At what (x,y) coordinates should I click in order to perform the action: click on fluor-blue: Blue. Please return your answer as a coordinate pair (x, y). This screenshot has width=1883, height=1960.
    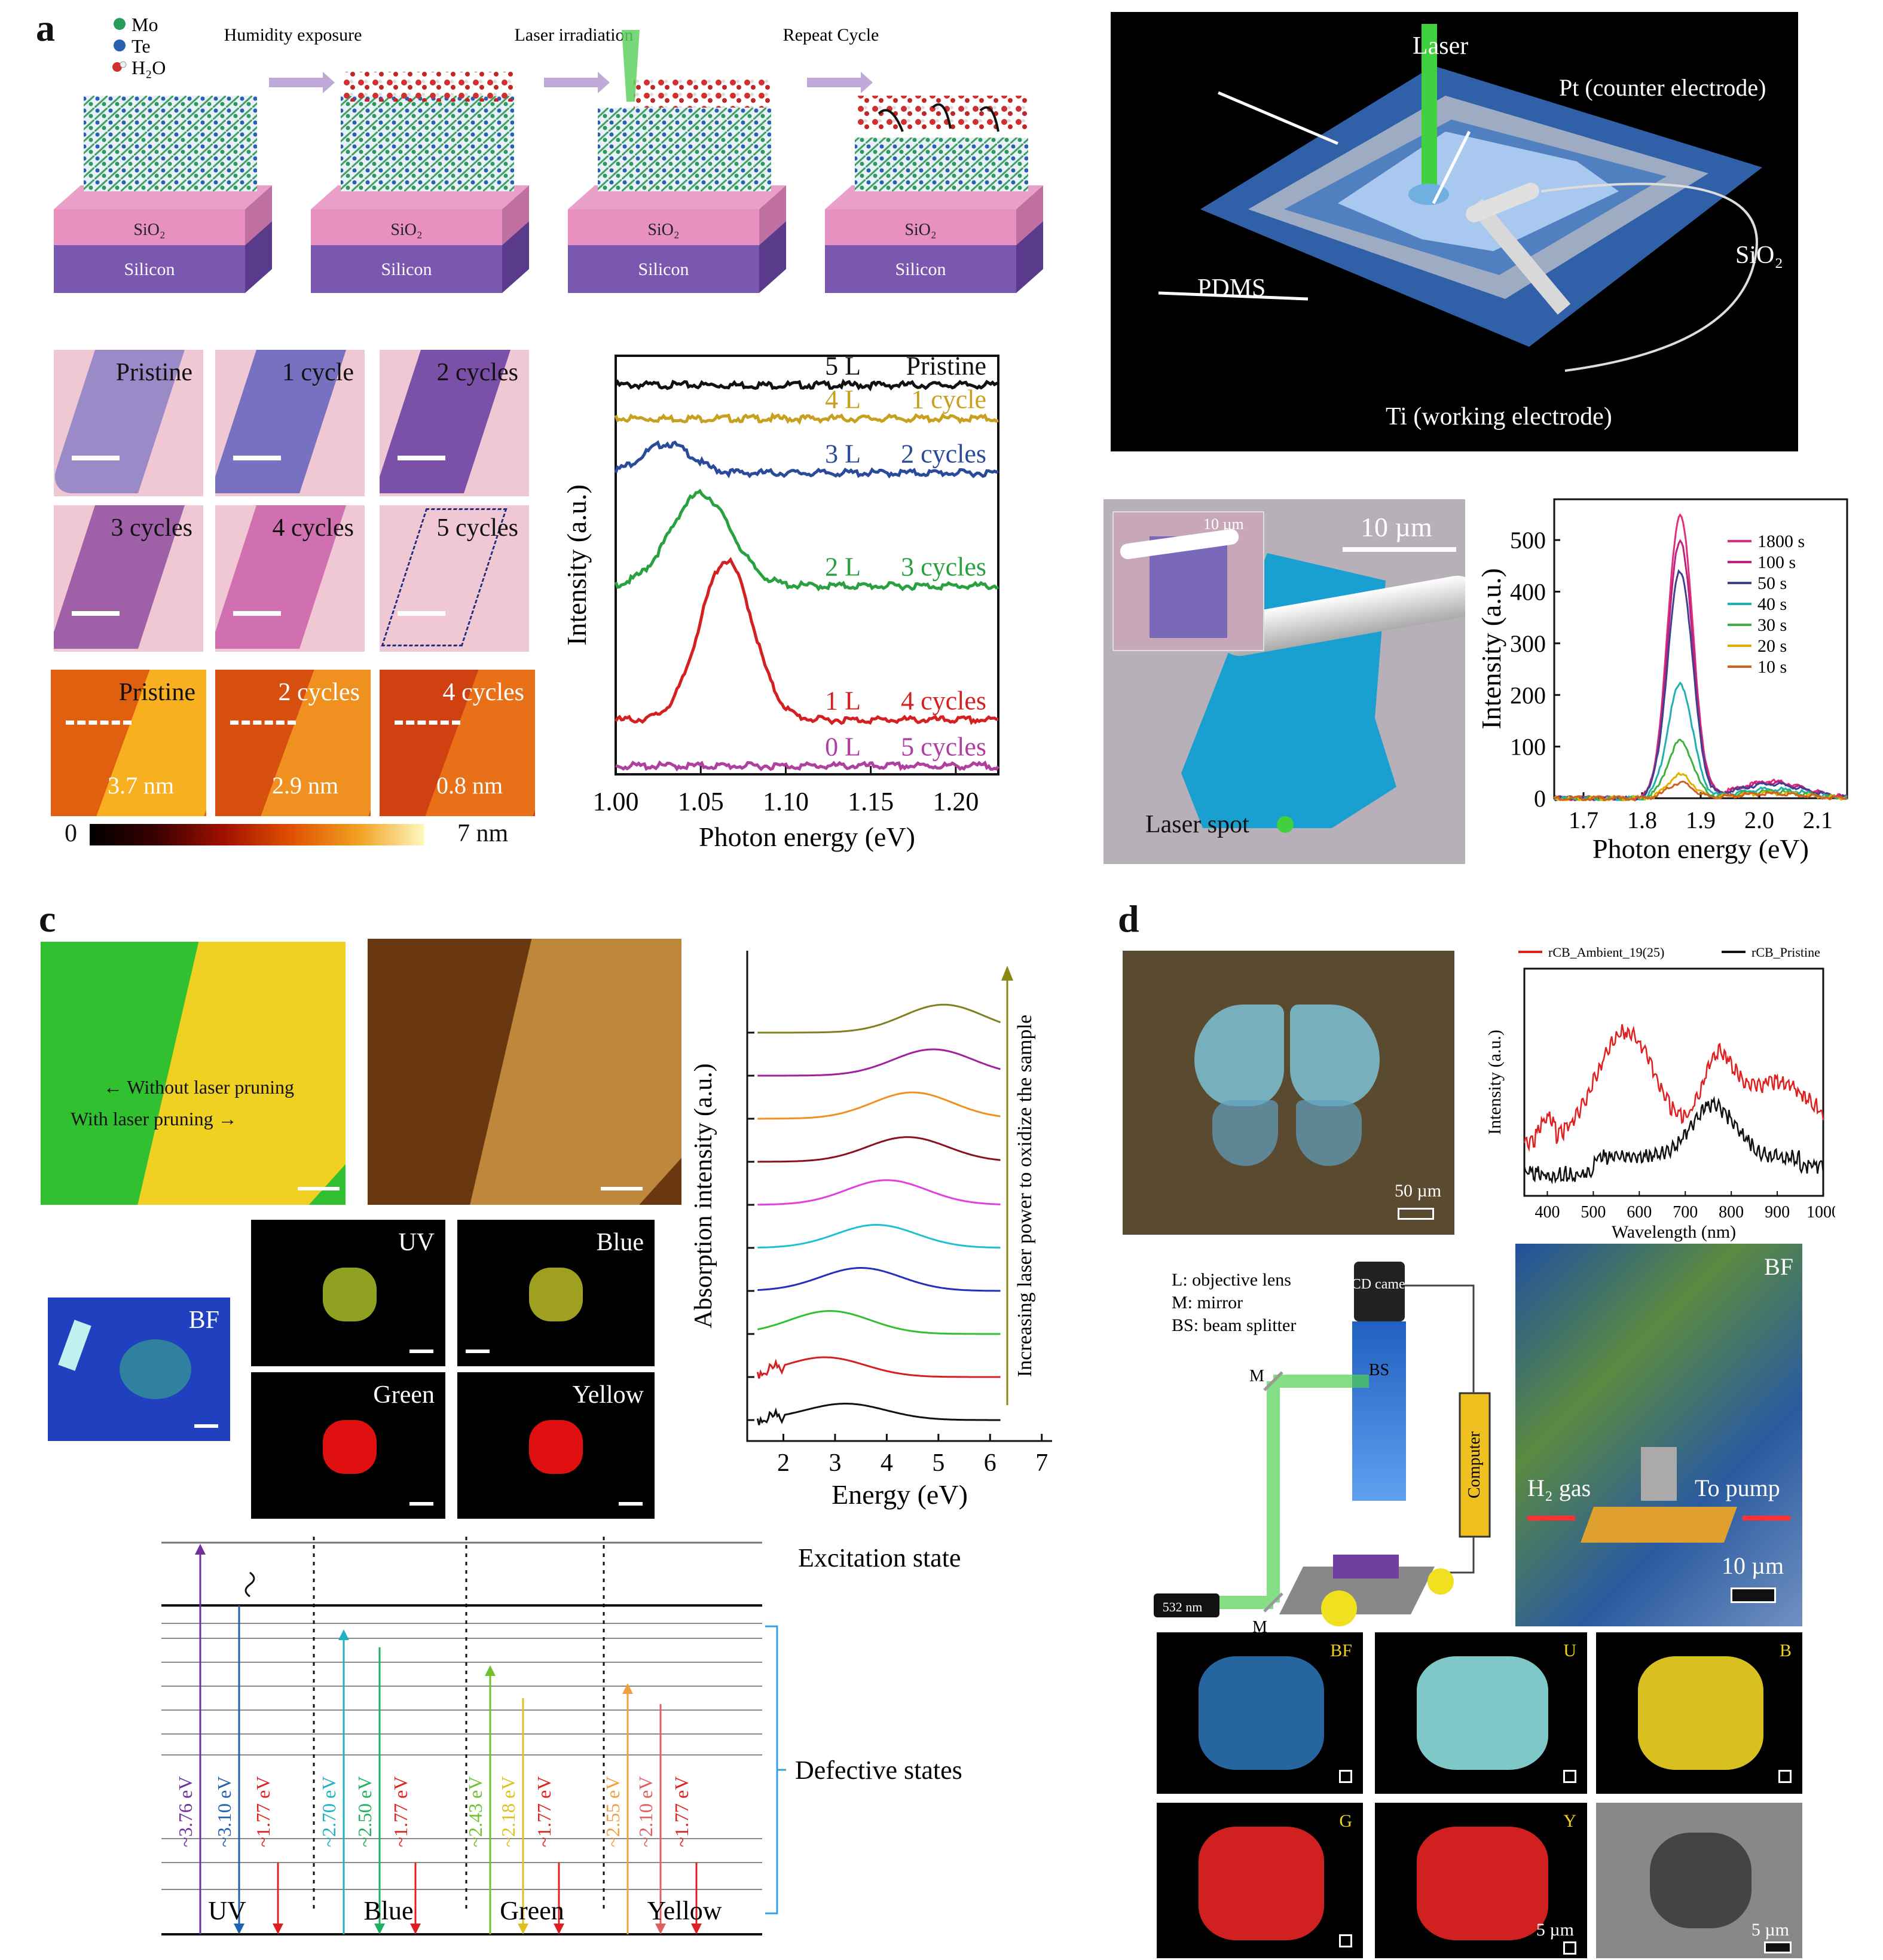
    Looking at the image, I should click on (556, 1293).